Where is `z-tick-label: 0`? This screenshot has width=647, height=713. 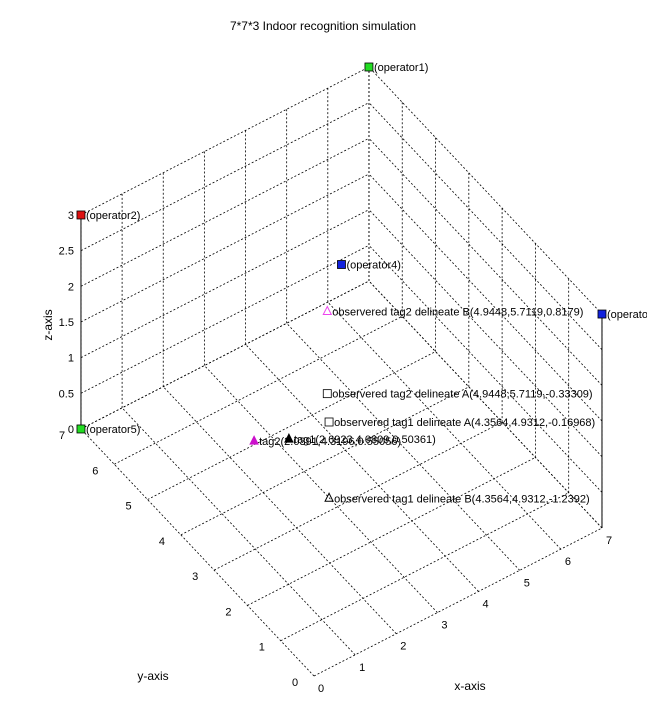 z-tick-label: 0 is located at coordinates (71, 430).